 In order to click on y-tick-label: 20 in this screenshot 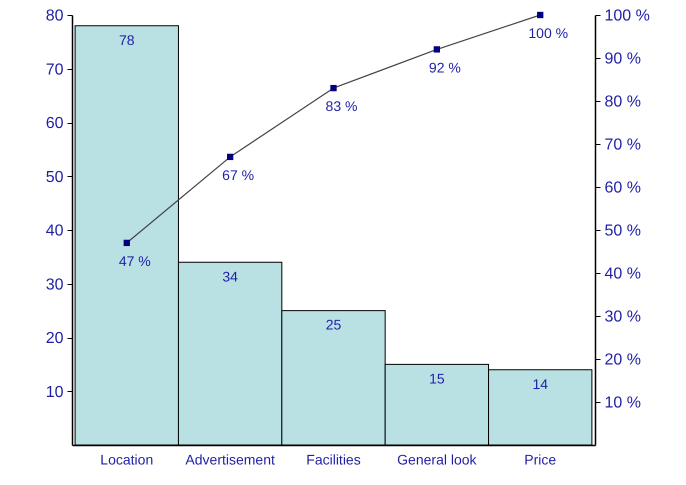, I will do `click(55, 338)`.